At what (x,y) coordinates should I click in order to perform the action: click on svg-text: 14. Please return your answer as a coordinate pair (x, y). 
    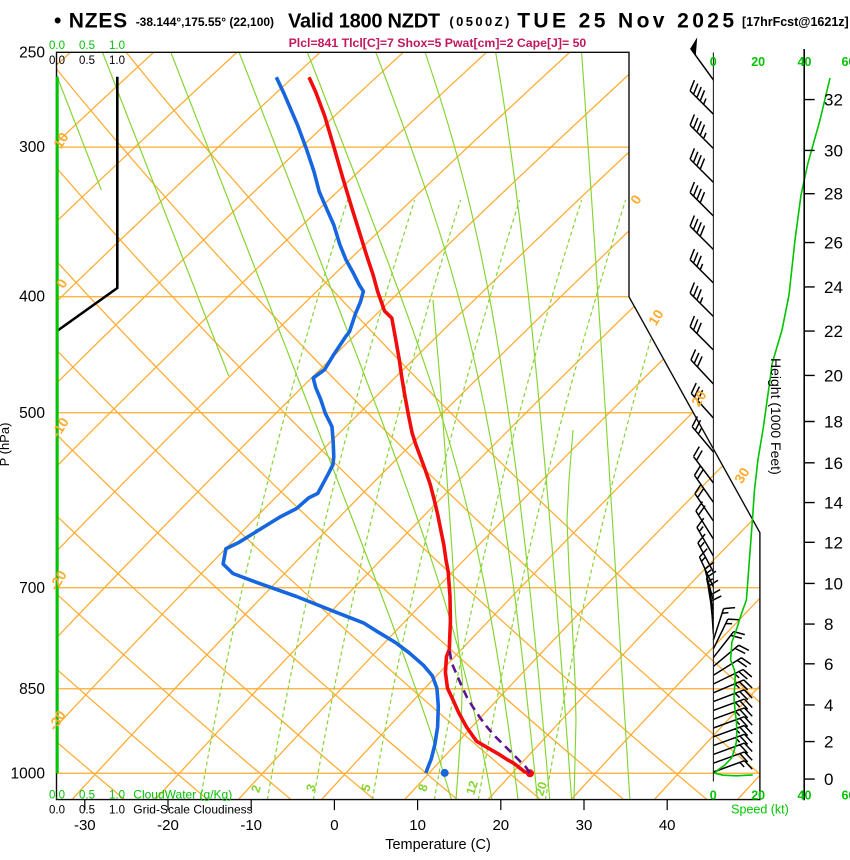
    Looking at the image, I should click on (833, 503).